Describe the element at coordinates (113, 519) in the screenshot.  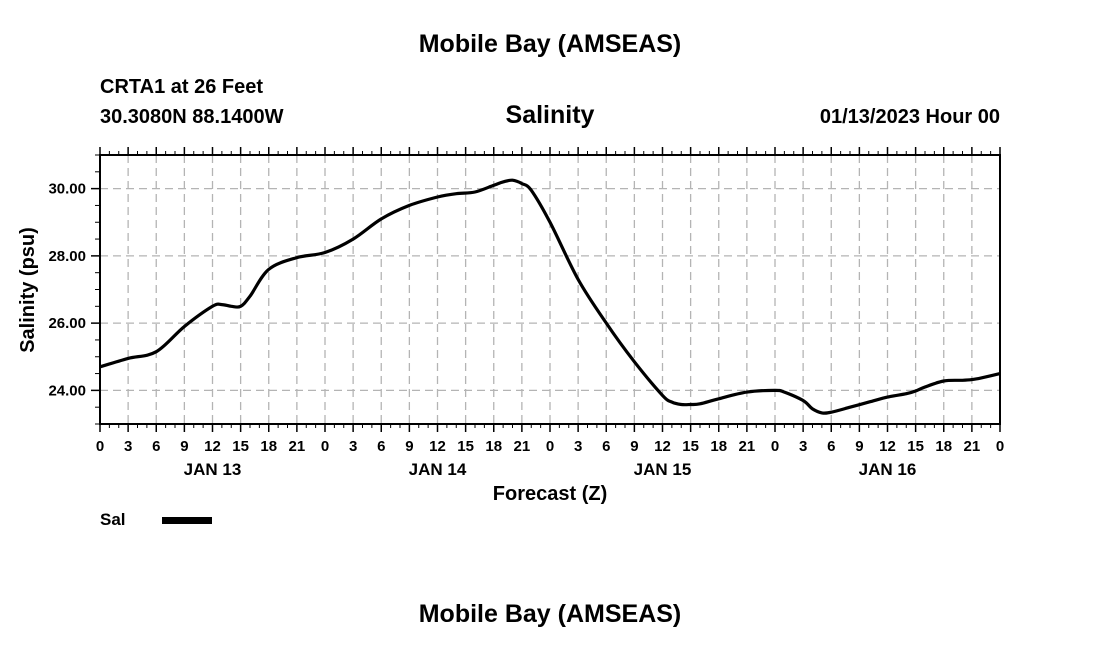
I see `legend-series-label: Sal` at that location.